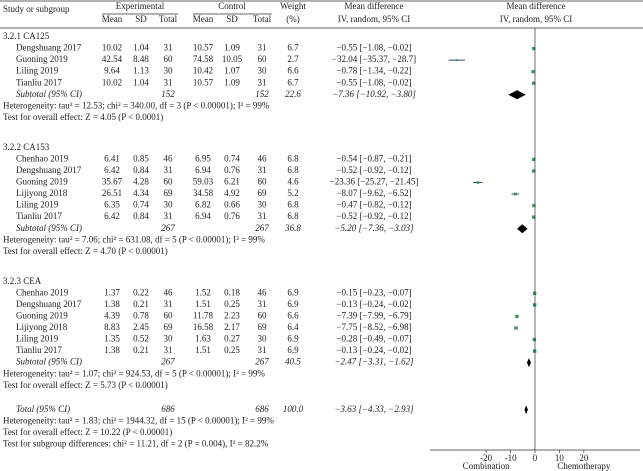  I want to click on study-cell: 26.51, so click(112, 193).